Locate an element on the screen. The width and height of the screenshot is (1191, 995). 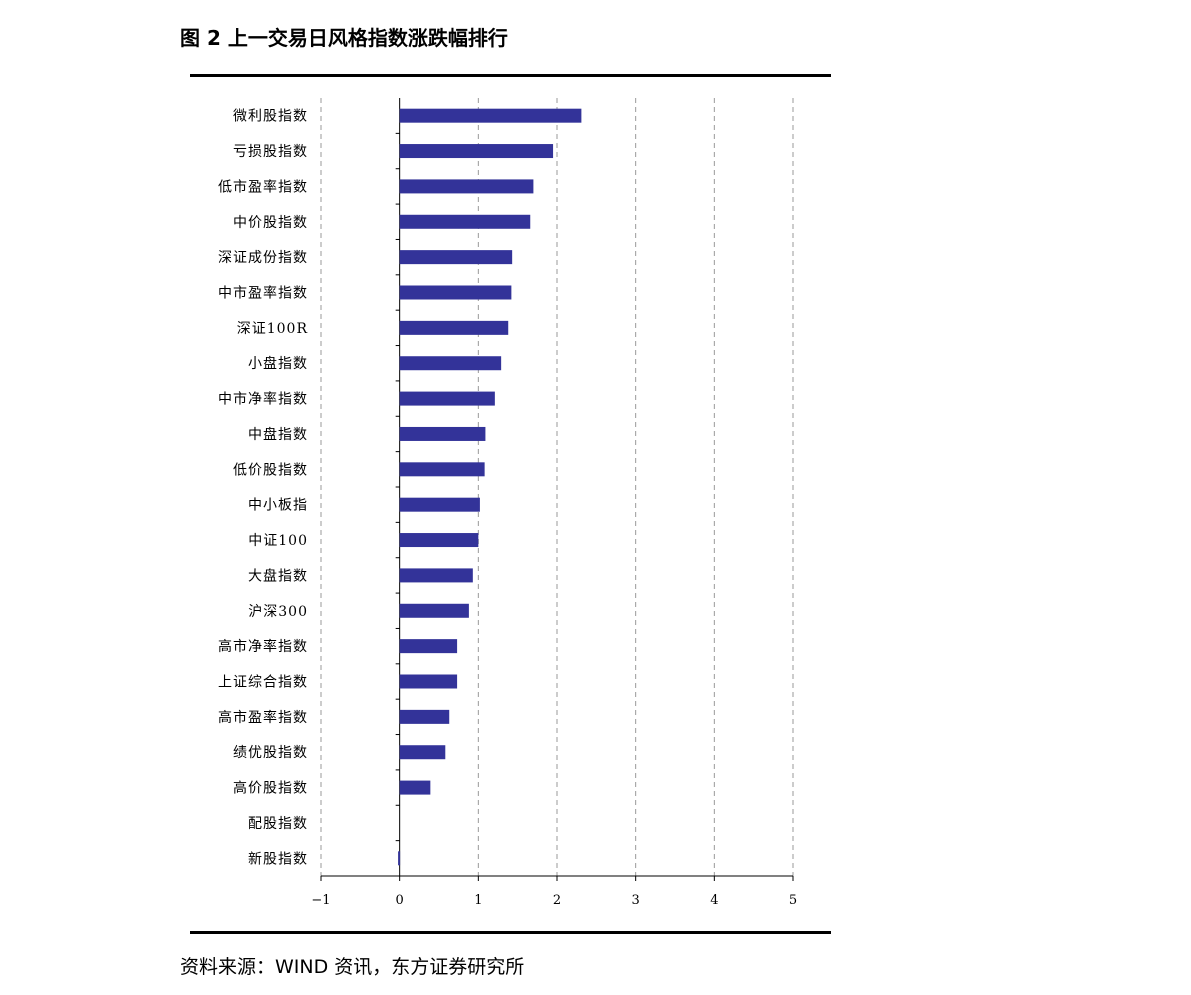
category-label: 高价股指数 is located at coordinates (270, 788).